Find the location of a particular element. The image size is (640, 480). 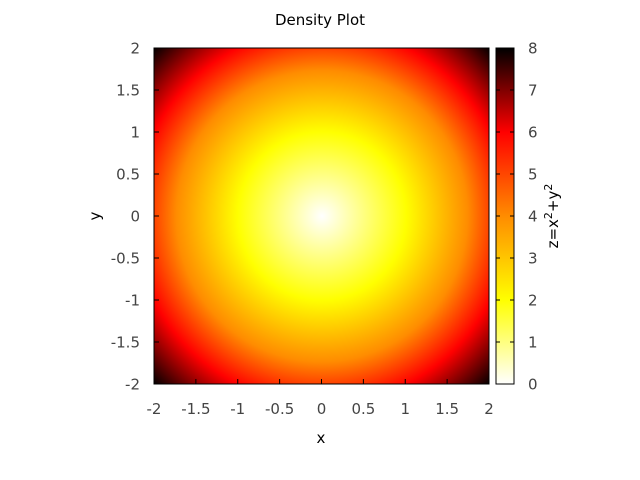

colorbar-tick-label: 5 is located at coordinates (533, 174).